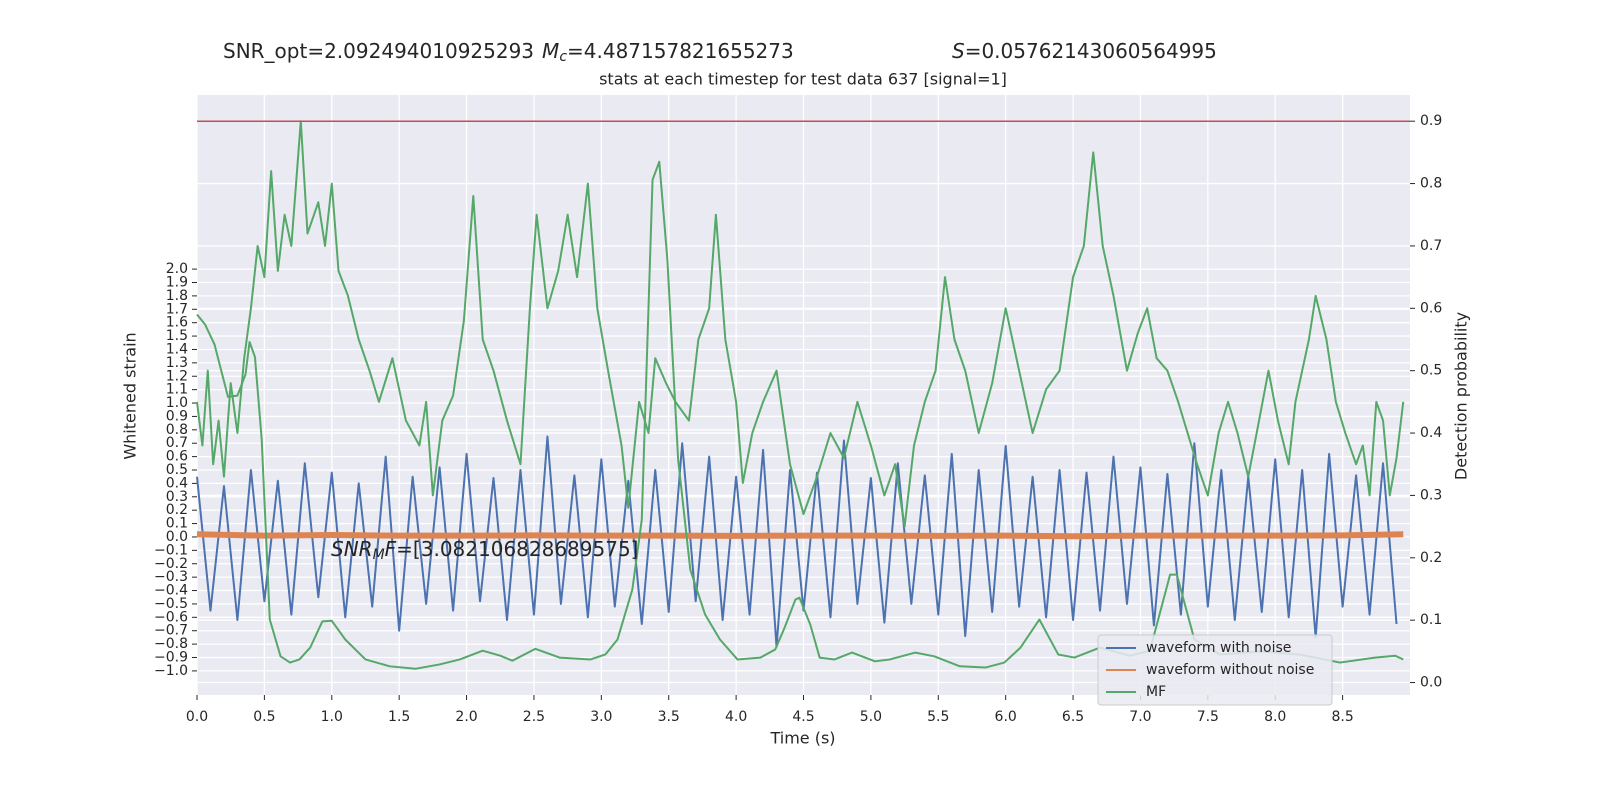 The height and width of the screenshot is (800, 1600). What do you see at coordinates (1230, 670) in the screenshot?
I see `legend-label: waveform without noise` at bounding box center [1230, 670].